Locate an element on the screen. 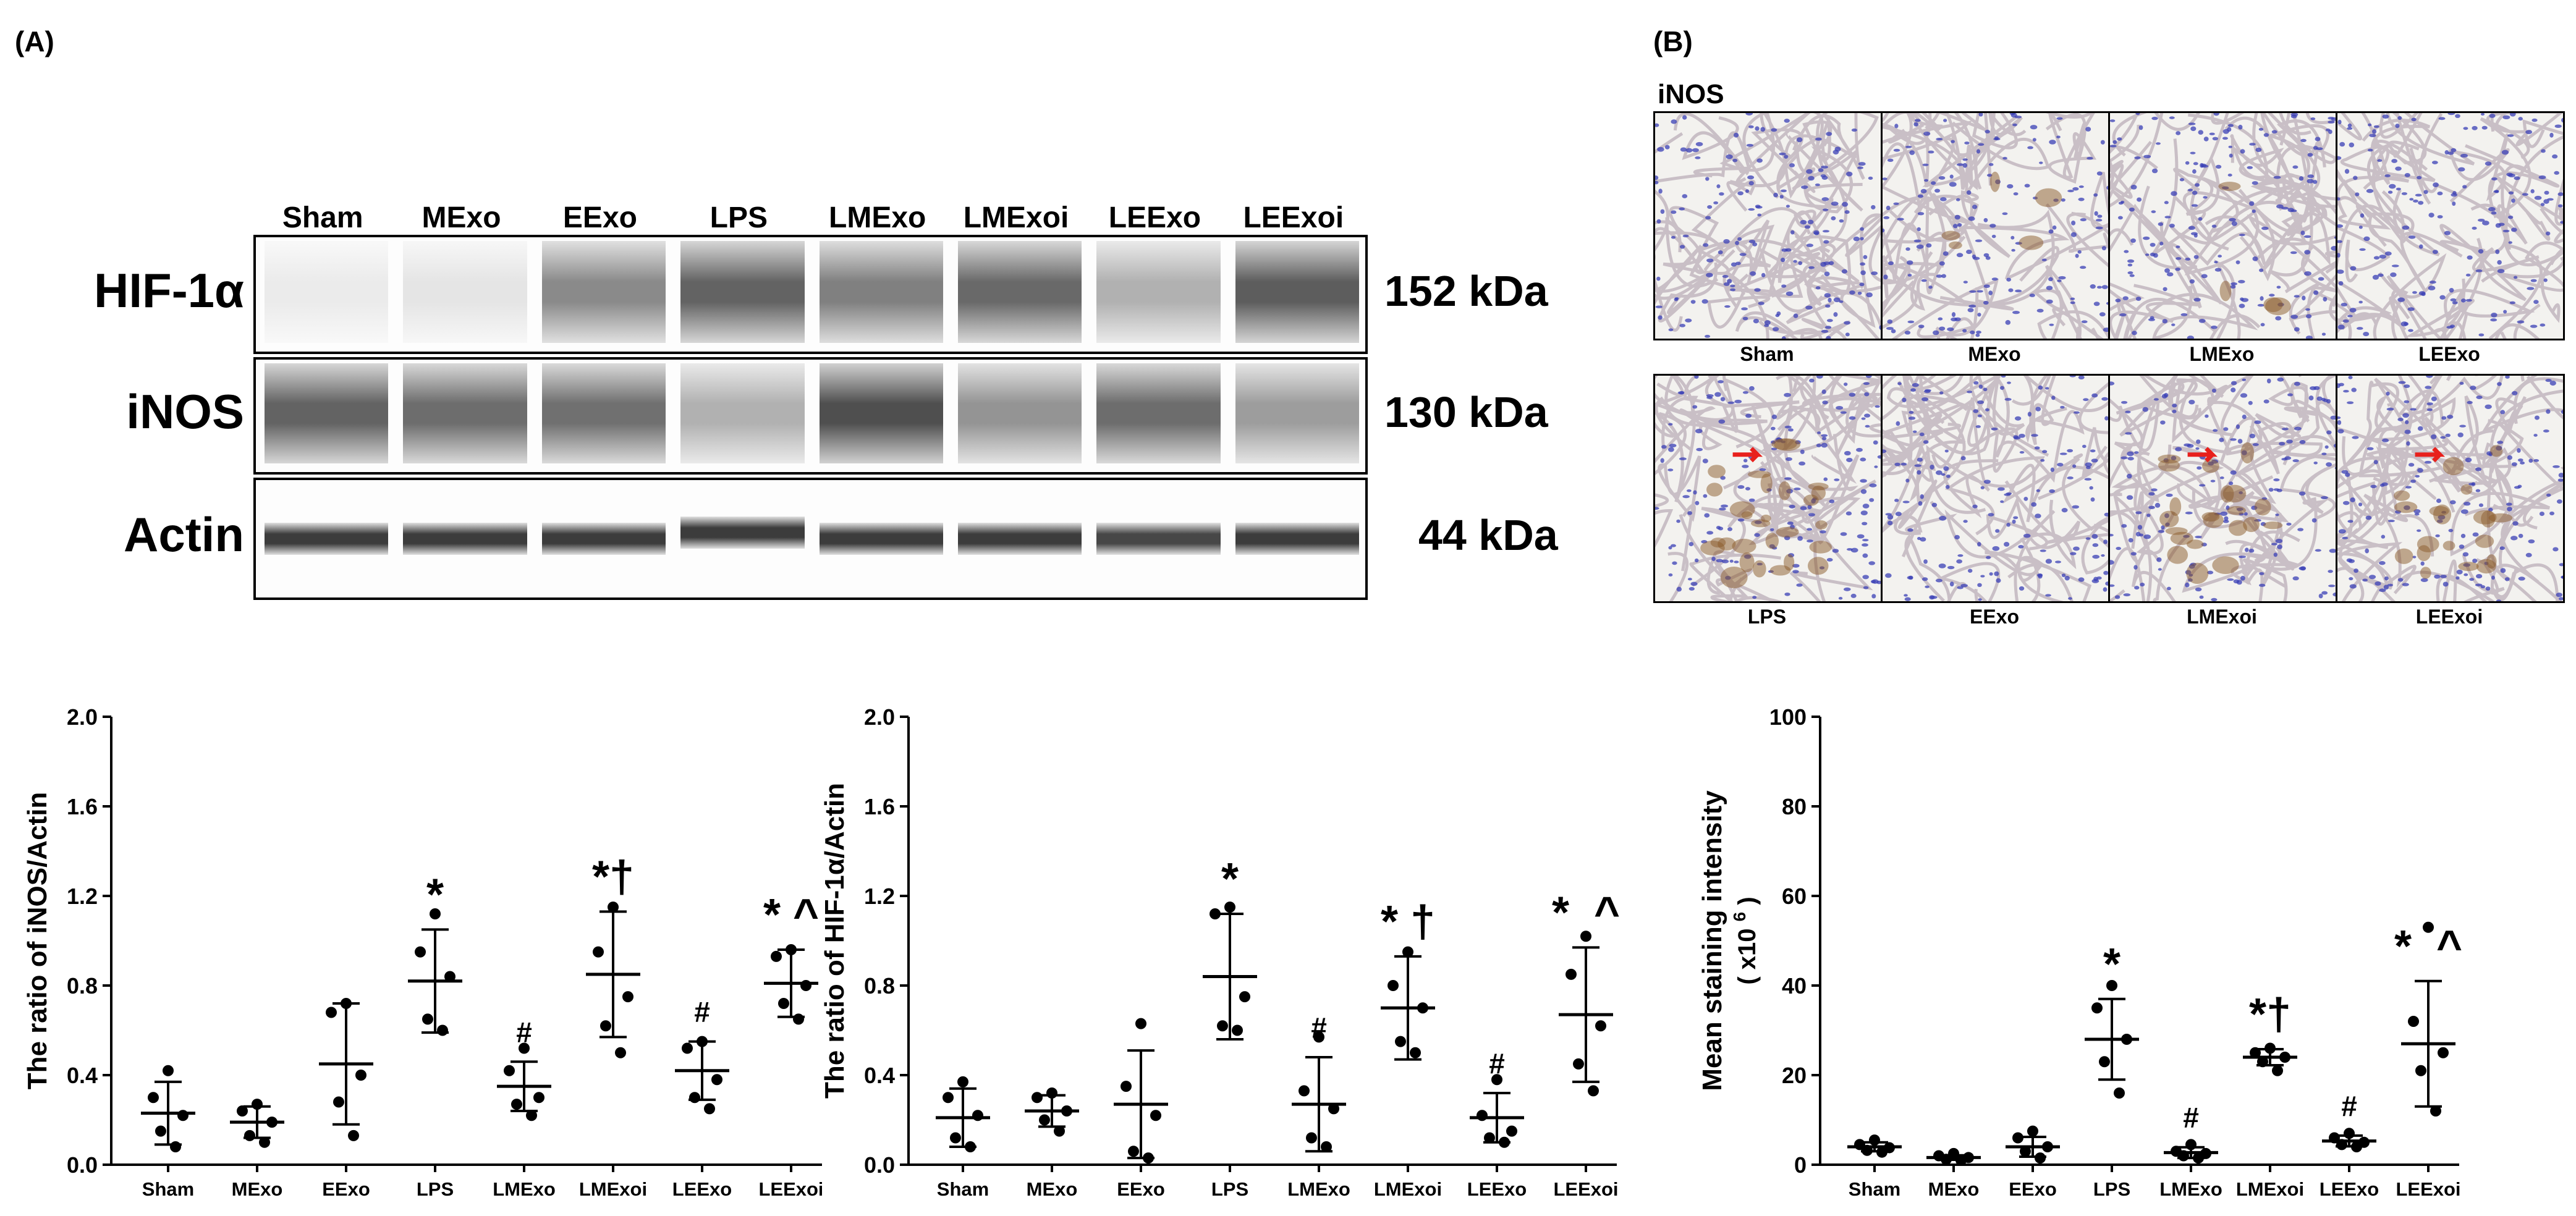  ihc-tile-label: LEExoi is located at coordinates (2449, 617).